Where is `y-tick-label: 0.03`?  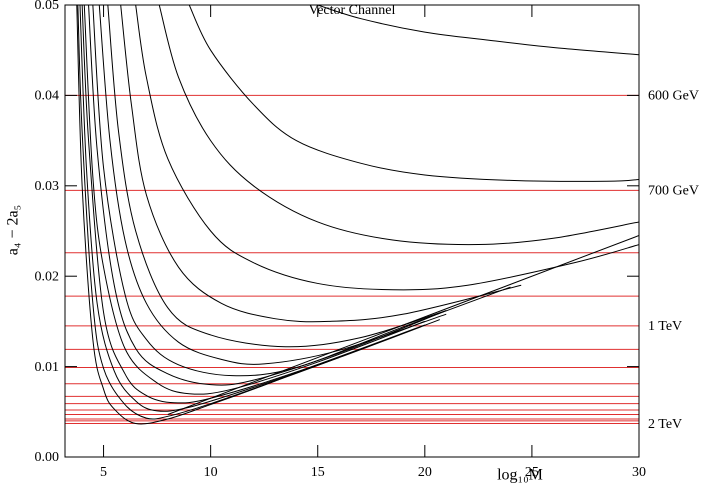
y-tick-label: 0.03 is located at coordinates (47, 186).